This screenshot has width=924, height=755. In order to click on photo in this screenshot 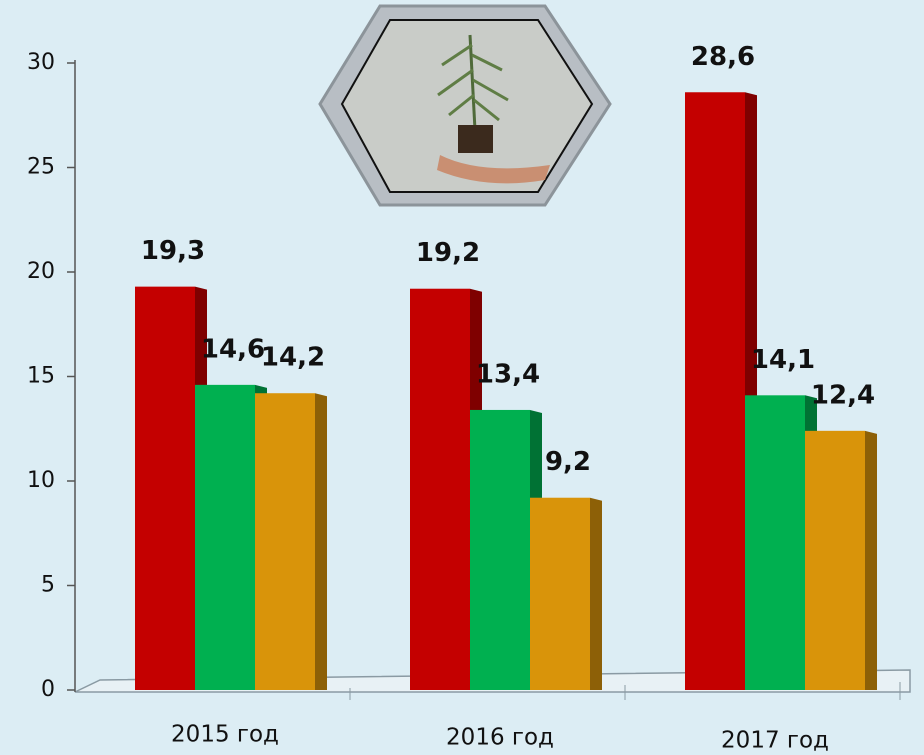, I will do `click(465, 105)`.